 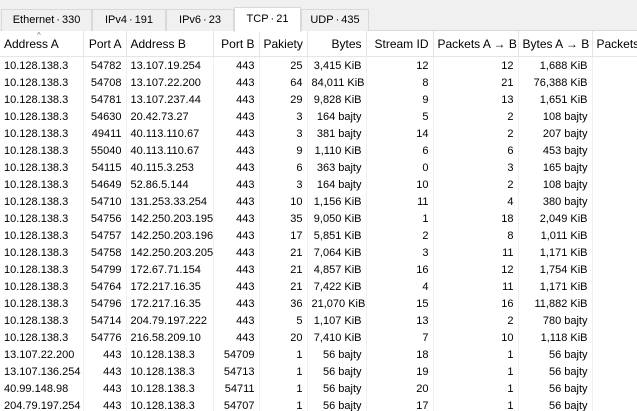 I want to click on cell-port-a: 54756, so click(x=105, y=218).